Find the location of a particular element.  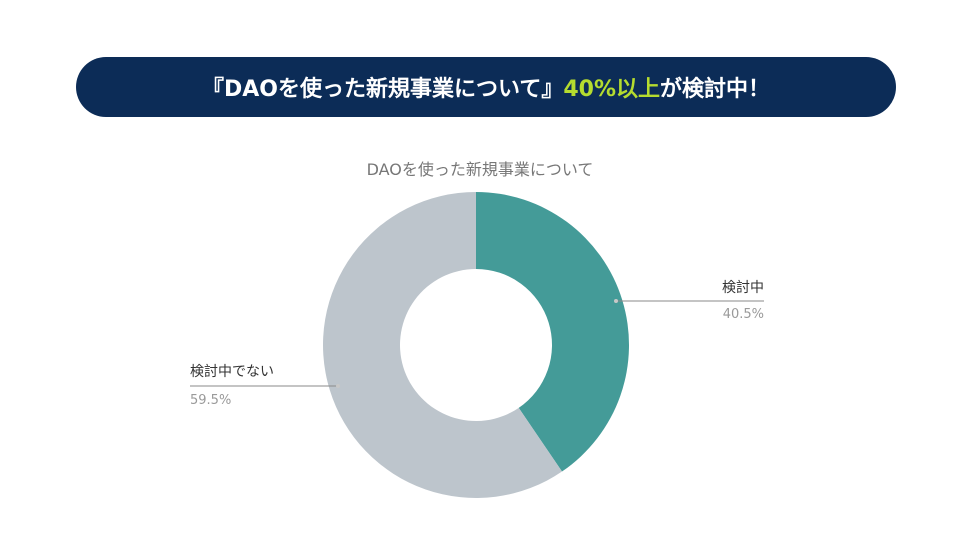

slice-label-1: 検討中でない is located at coordinates (232, 372).